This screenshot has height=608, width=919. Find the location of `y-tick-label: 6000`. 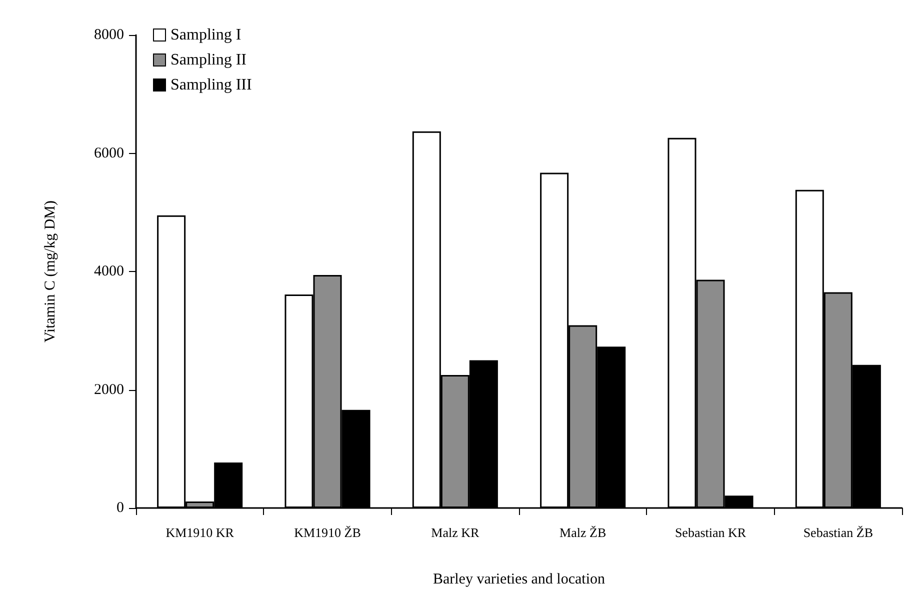

y-tick-label: 6000 is located at coordinates (109, 153).